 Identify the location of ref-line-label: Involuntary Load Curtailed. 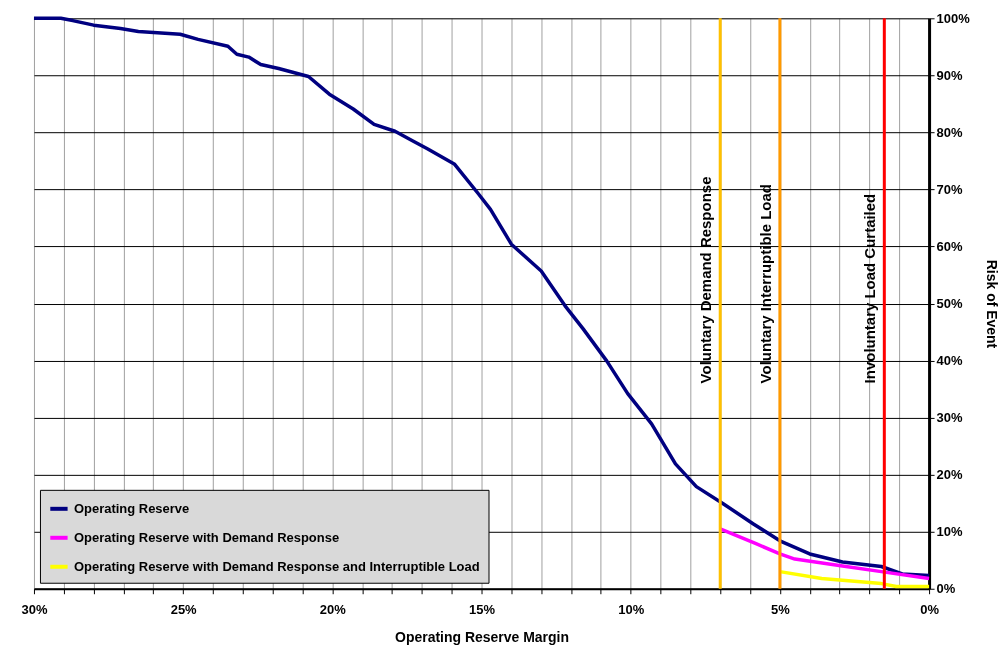
(870, 288).